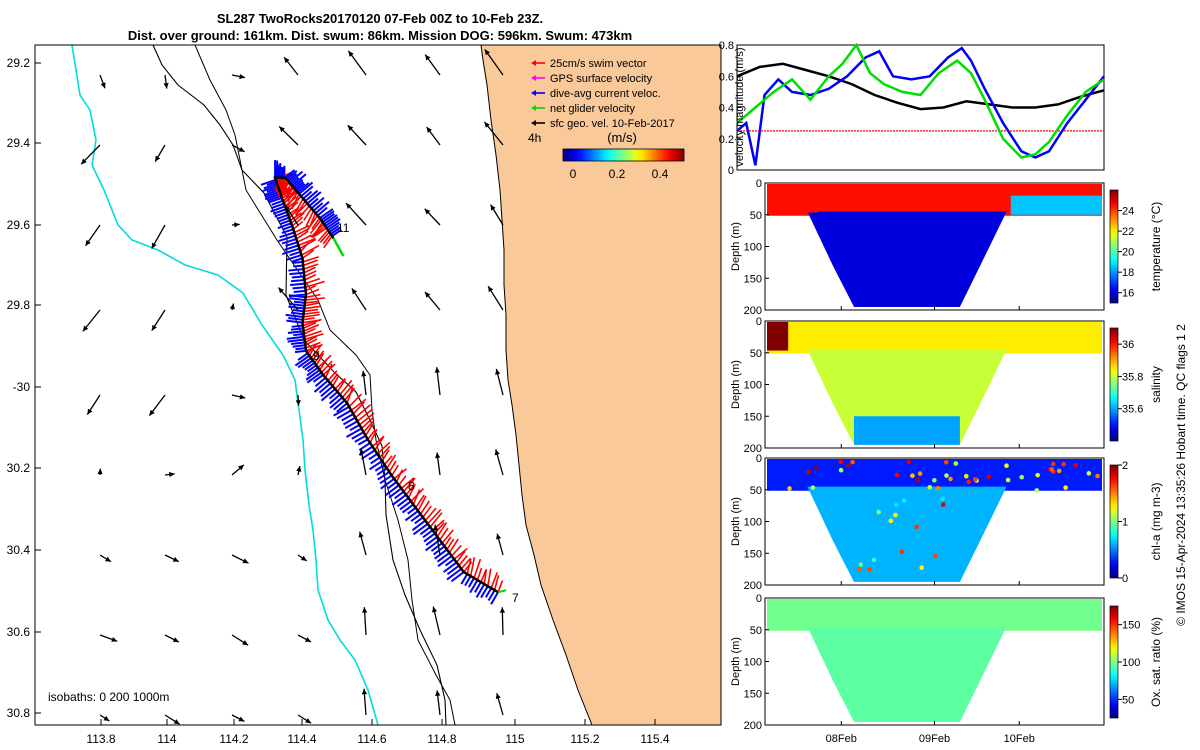  Describe the element at coordinates (759, 459) in the screenshot. I see `depth-tick-label: 0` at that location.